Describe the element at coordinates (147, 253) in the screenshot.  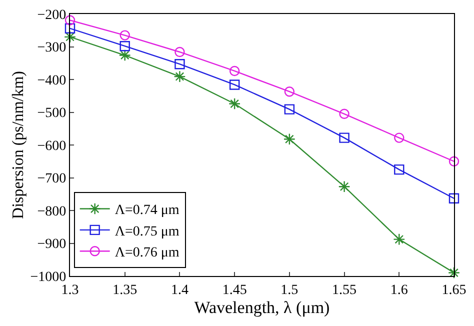
I see `legend-label: Λ=0.76 μm` at that location.